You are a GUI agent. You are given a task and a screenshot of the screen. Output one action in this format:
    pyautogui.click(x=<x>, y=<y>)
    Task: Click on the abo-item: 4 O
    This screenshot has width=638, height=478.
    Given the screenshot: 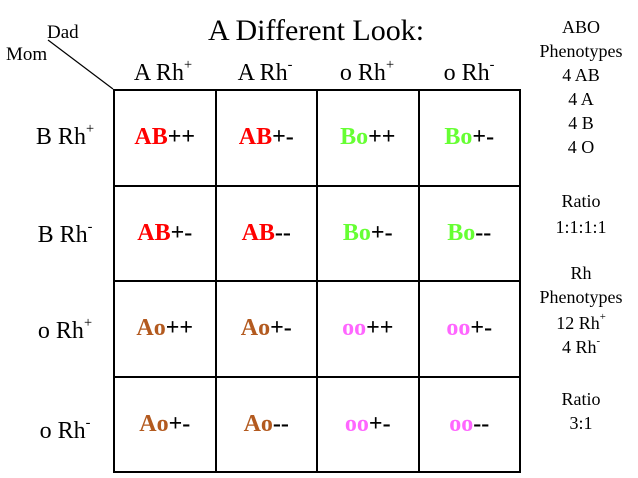 What is the action you would take?
    pyautogui.click(x=581, y=147)
    